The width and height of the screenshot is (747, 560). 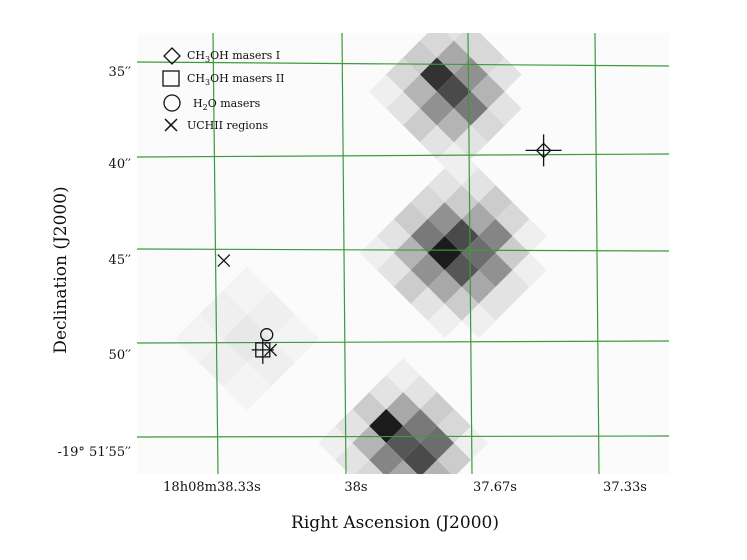 I want to click on y-tick-label: -19° 51′55′′, so click(x=94, y=452).